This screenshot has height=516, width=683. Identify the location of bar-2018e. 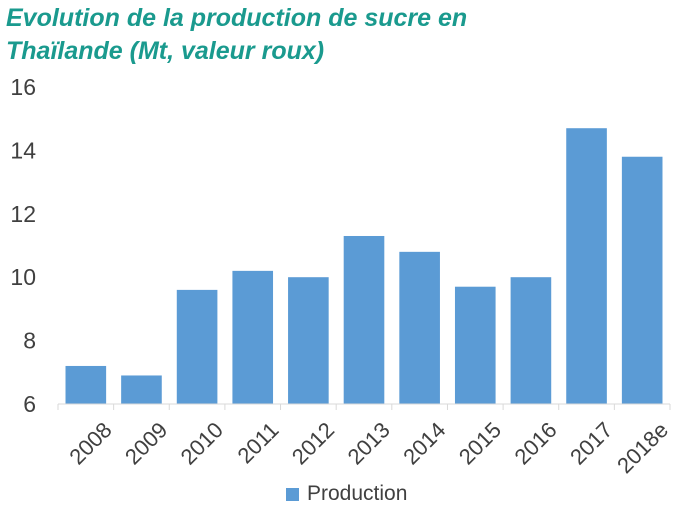
(642, 280).